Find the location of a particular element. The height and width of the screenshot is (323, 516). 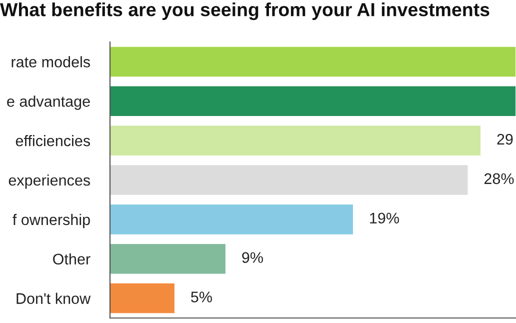

y-tick-label: Other is located at coordinates (71, 259).